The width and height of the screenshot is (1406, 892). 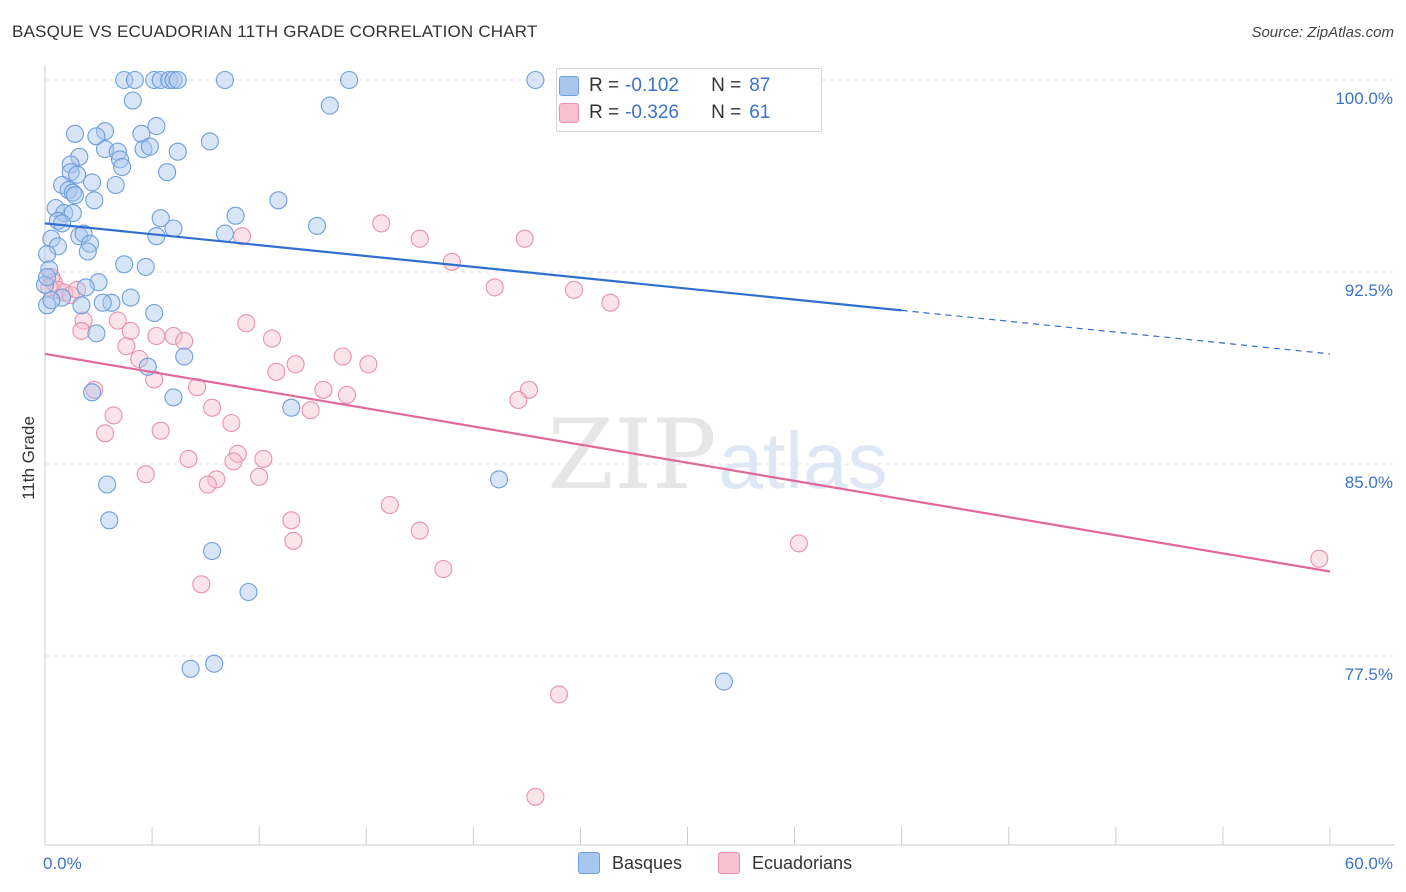 I want to click on y-tick-label: 92.5%, so click(x=1369, y=290).